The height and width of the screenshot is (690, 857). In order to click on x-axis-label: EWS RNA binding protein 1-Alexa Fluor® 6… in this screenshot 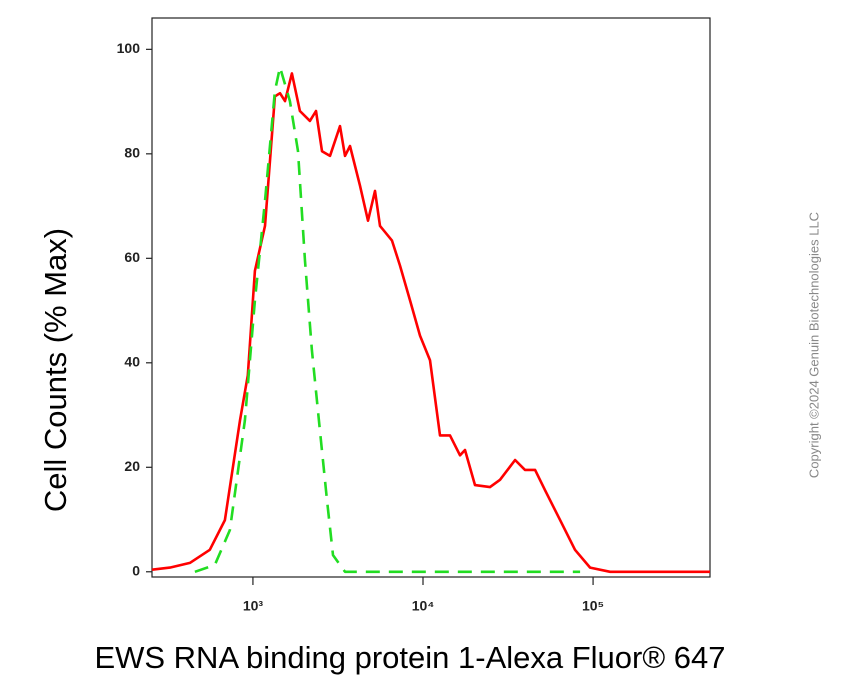, I will do `click(409, 657)`.